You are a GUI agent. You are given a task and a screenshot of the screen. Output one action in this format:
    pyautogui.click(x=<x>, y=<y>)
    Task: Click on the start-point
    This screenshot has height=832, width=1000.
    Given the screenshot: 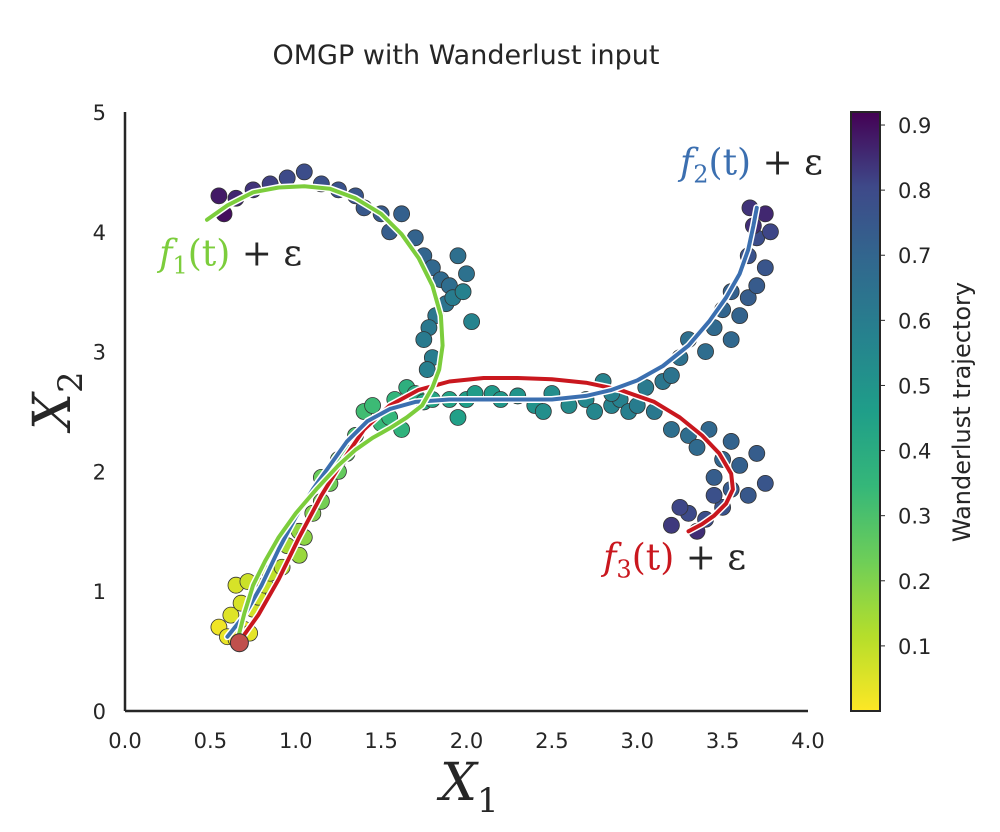 What is the action you would take?
    pyautogui.click(x=239, y=643)
    